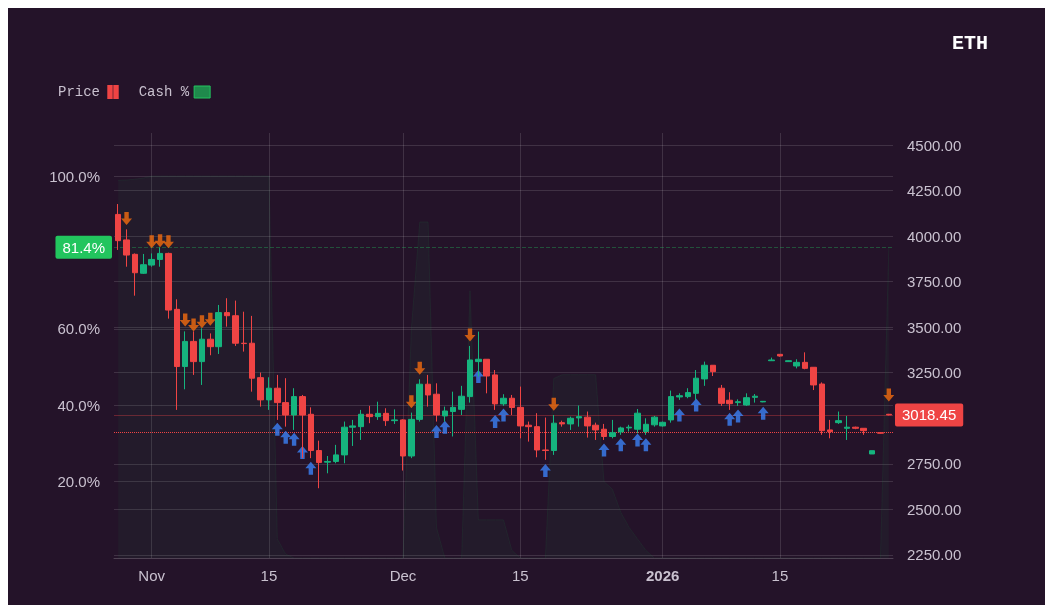  Describe the element at coordinates (934, 373) in the screenshot. I see `y2-tick-label: 3250.00` at that location.